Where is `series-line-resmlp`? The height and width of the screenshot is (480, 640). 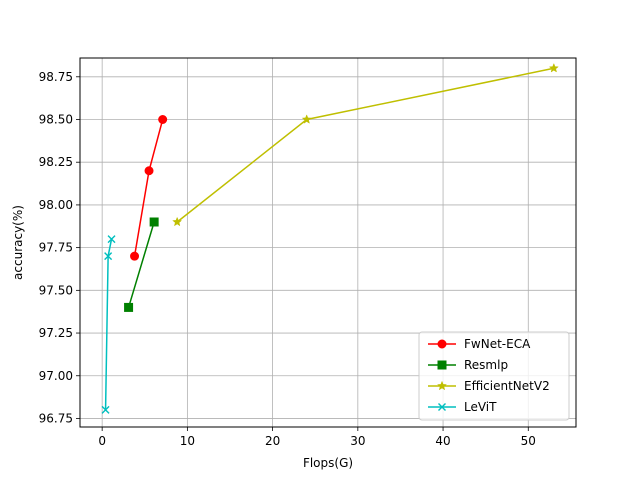 series-line-resmlp is located at coordinates (141, 264).